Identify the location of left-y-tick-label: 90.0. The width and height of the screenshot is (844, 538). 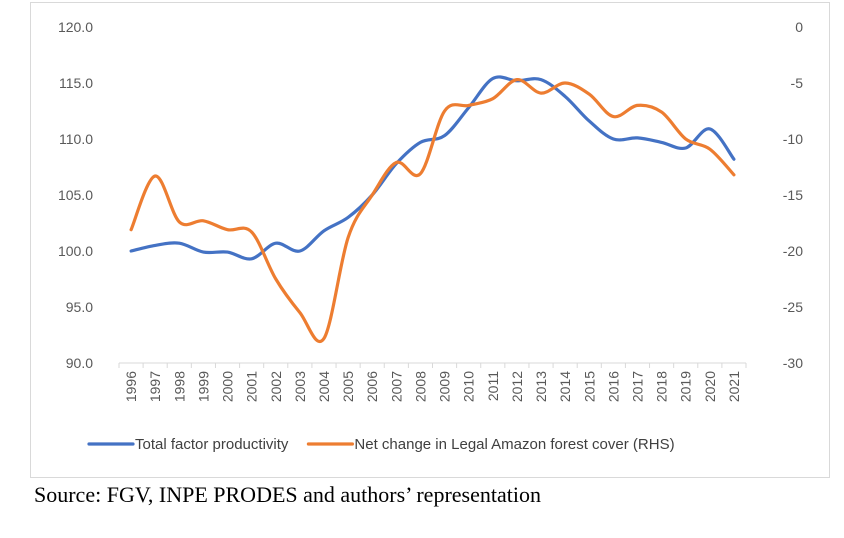
(79, 363).